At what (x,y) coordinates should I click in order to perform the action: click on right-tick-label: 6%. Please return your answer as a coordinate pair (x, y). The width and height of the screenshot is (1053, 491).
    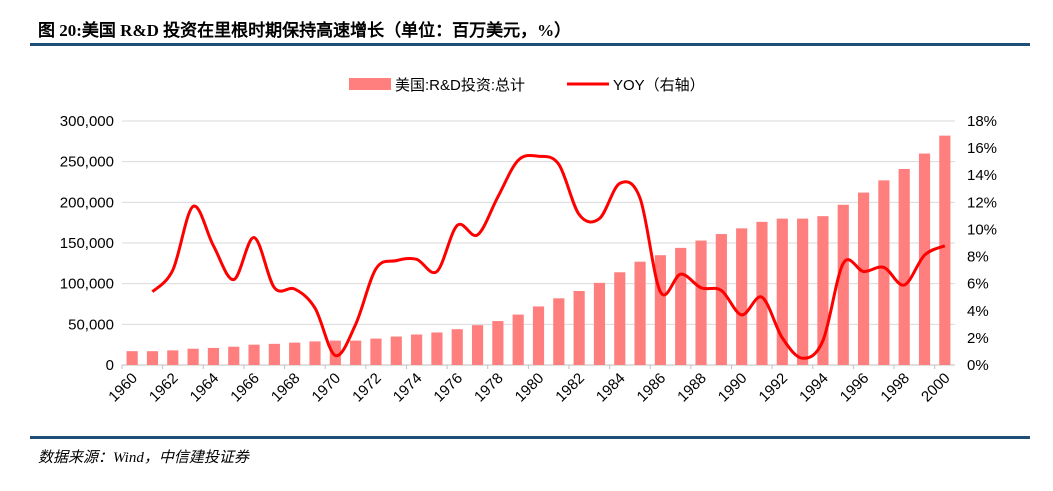
    Looking at the image, I should click on (978, 284).